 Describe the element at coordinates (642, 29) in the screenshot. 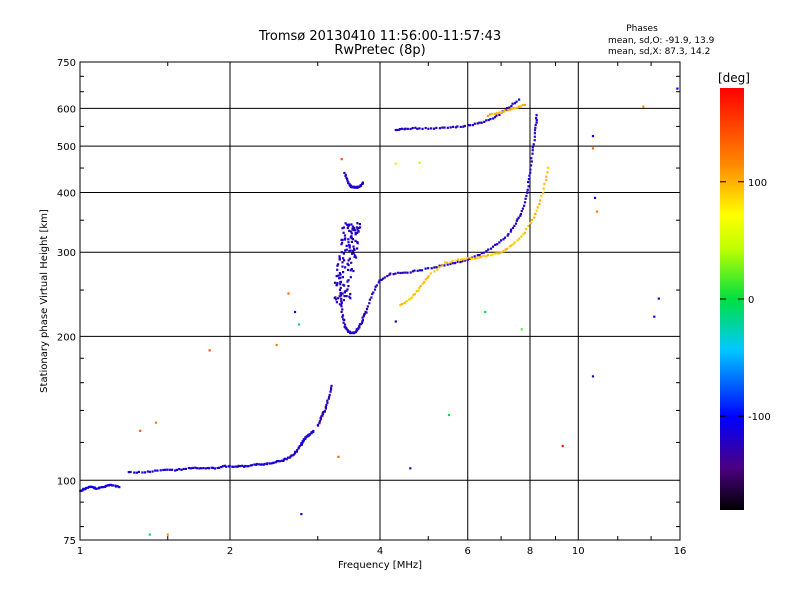

I see `phases-heading: Phases` at that location.